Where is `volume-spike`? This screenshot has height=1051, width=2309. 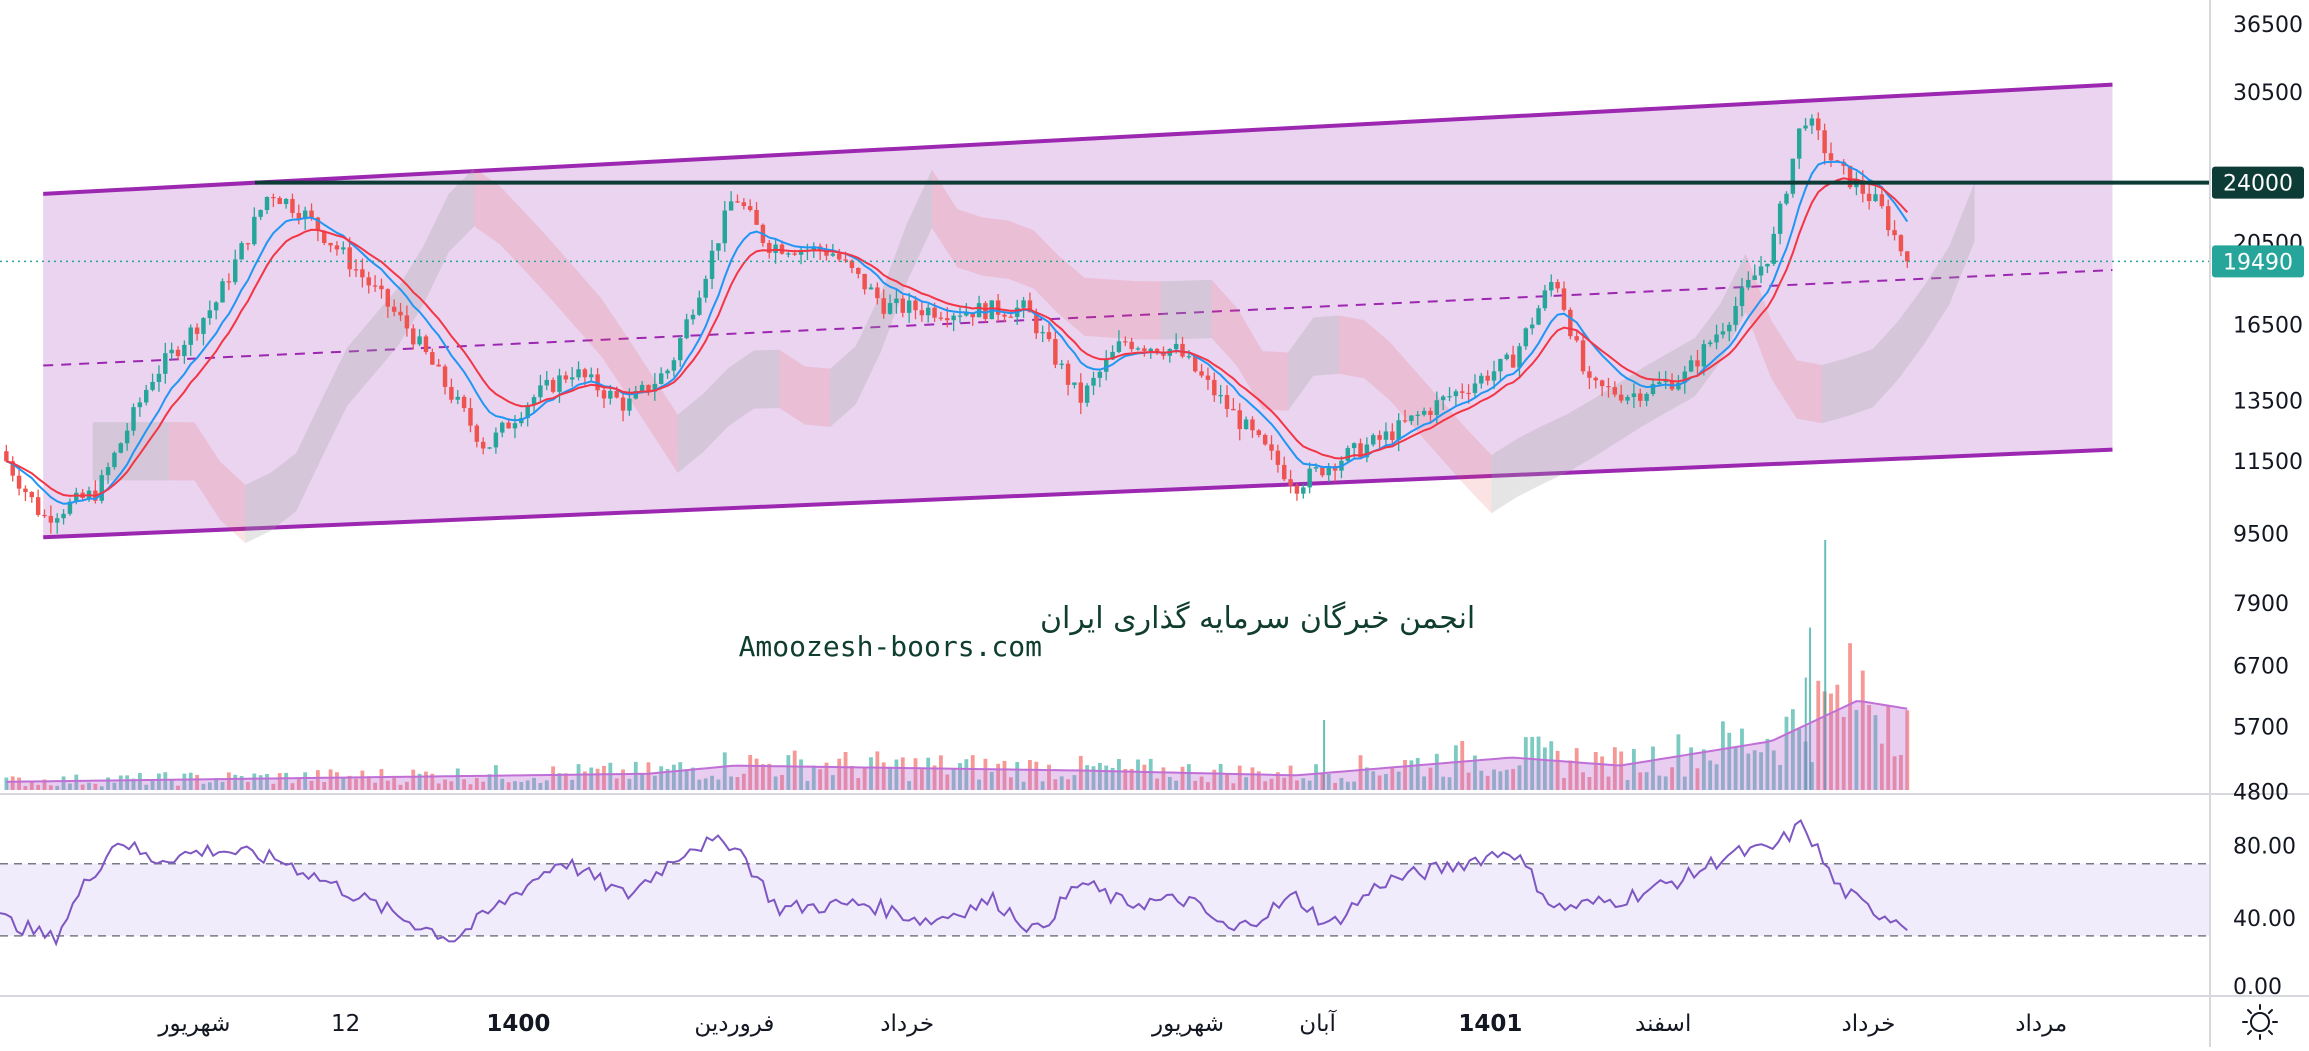 volume-spike is located at coordinates (1324, 755).